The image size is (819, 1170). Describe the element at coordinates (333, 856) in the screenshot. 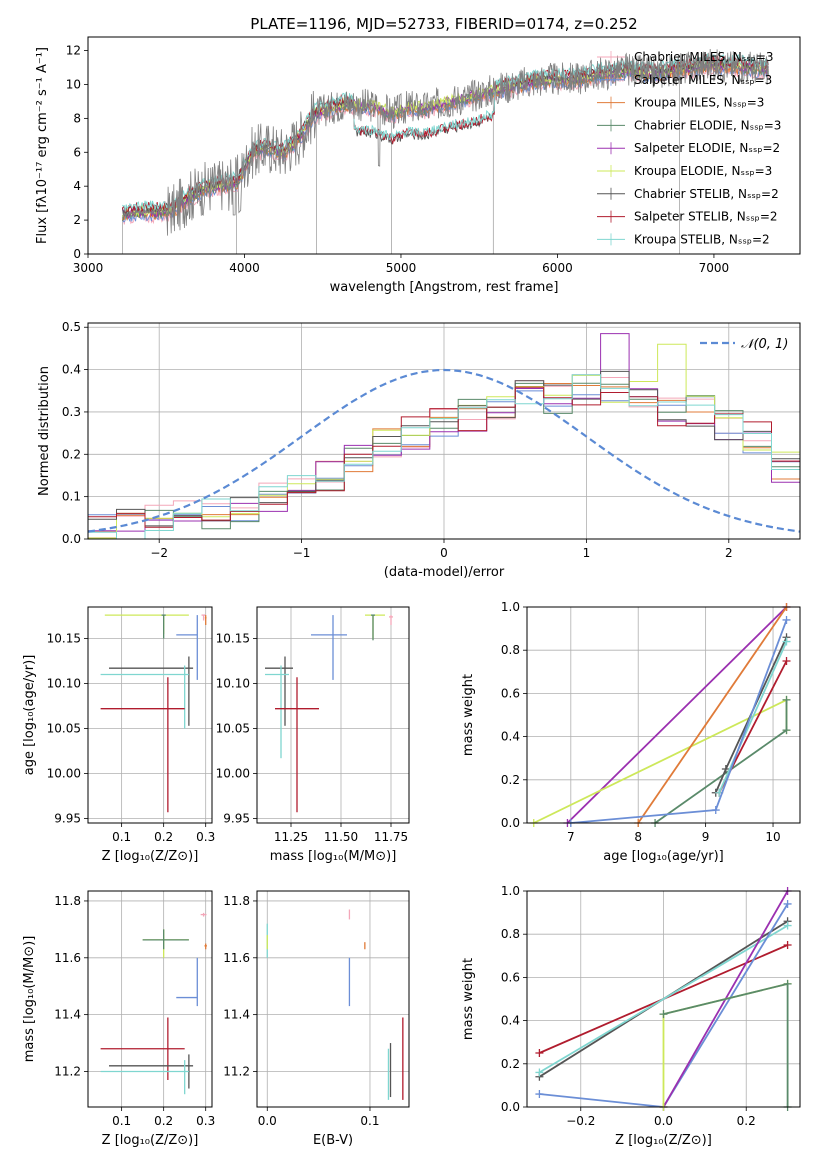

I see `x-axis-label: mass [log₁₀(M/M⊙)]` at that location.